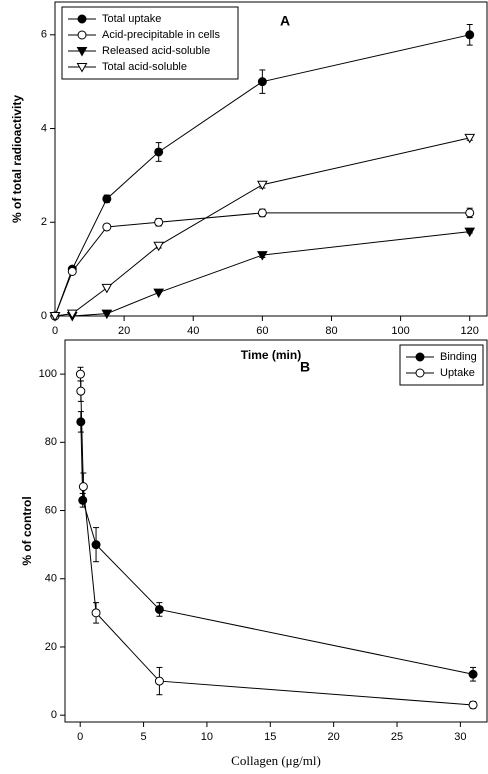 This screenshot has width=488, height=774. I want to click on legend-label: Total acid-soluble, so click(144, 67).